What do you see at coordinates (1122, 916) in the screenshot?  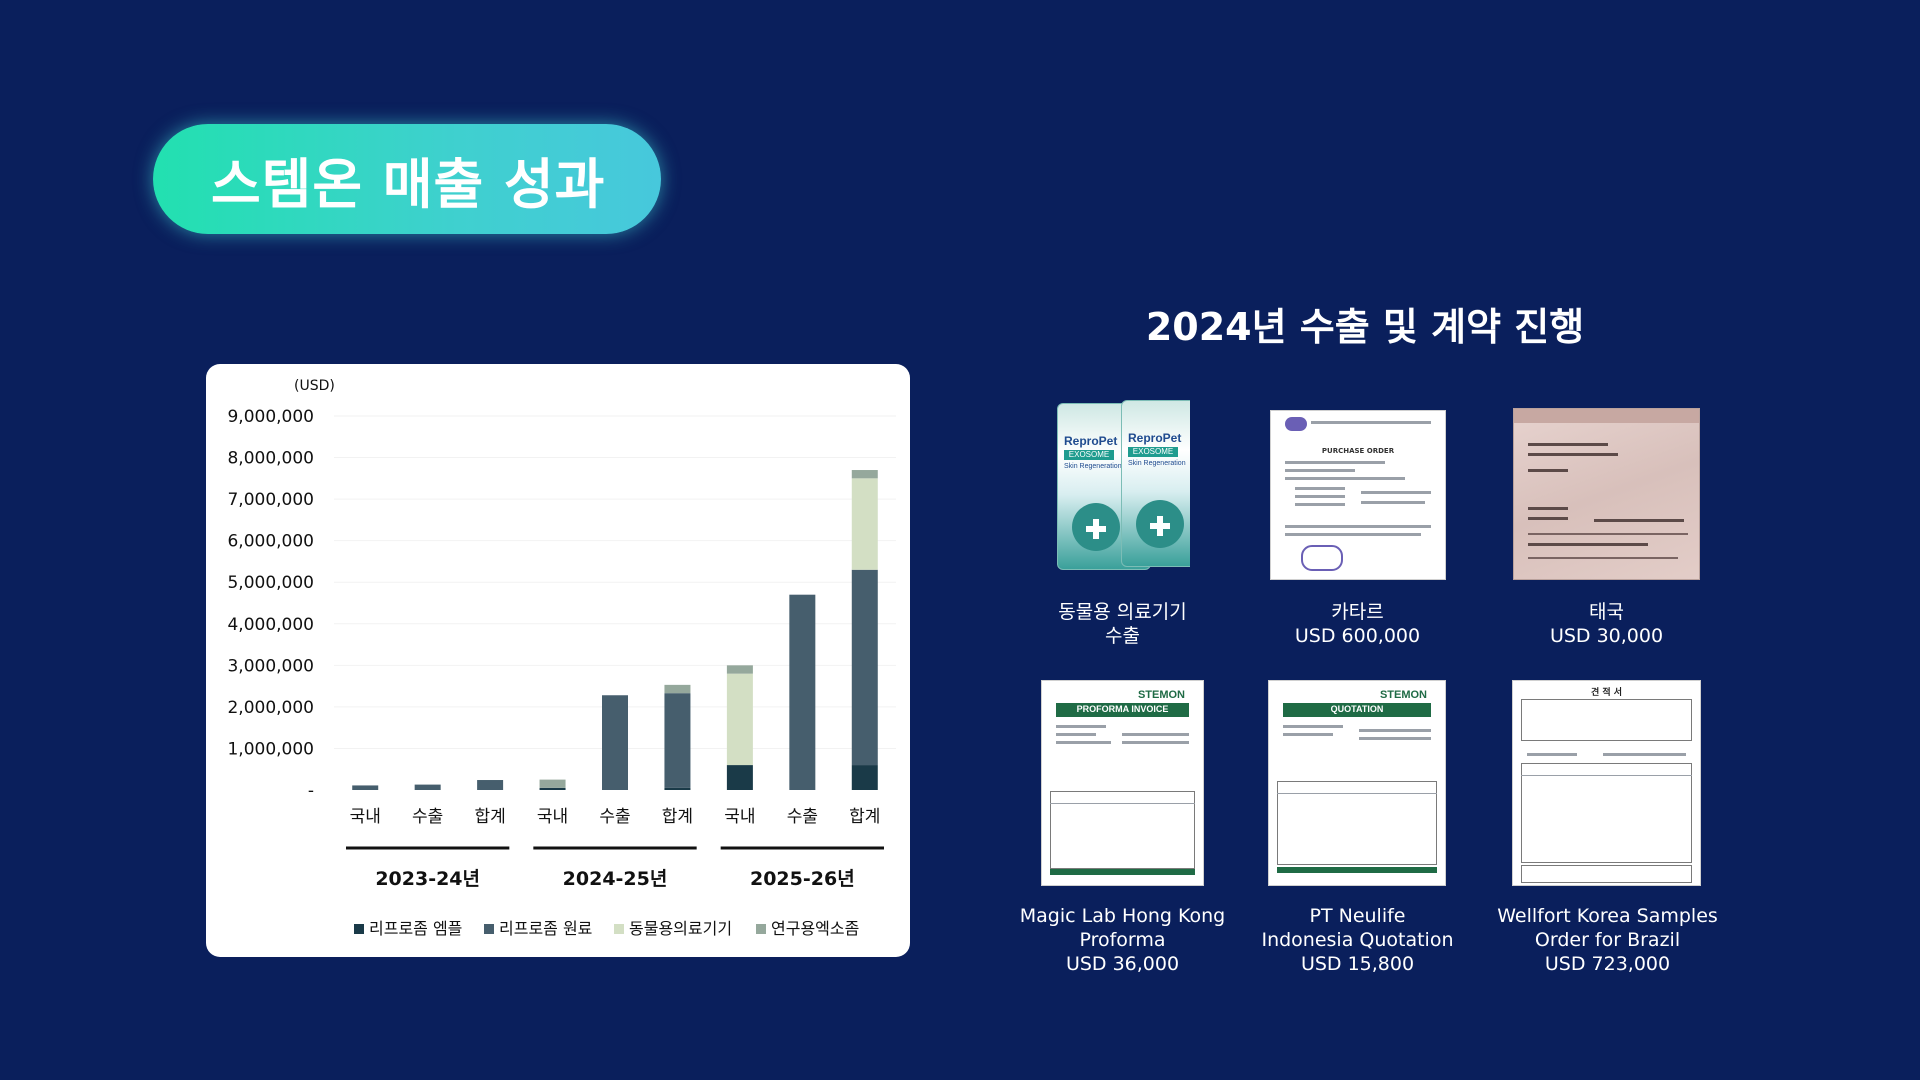 I see `caption-line: Magic Lab Hong Kong` at bounding box center [1122, 916].